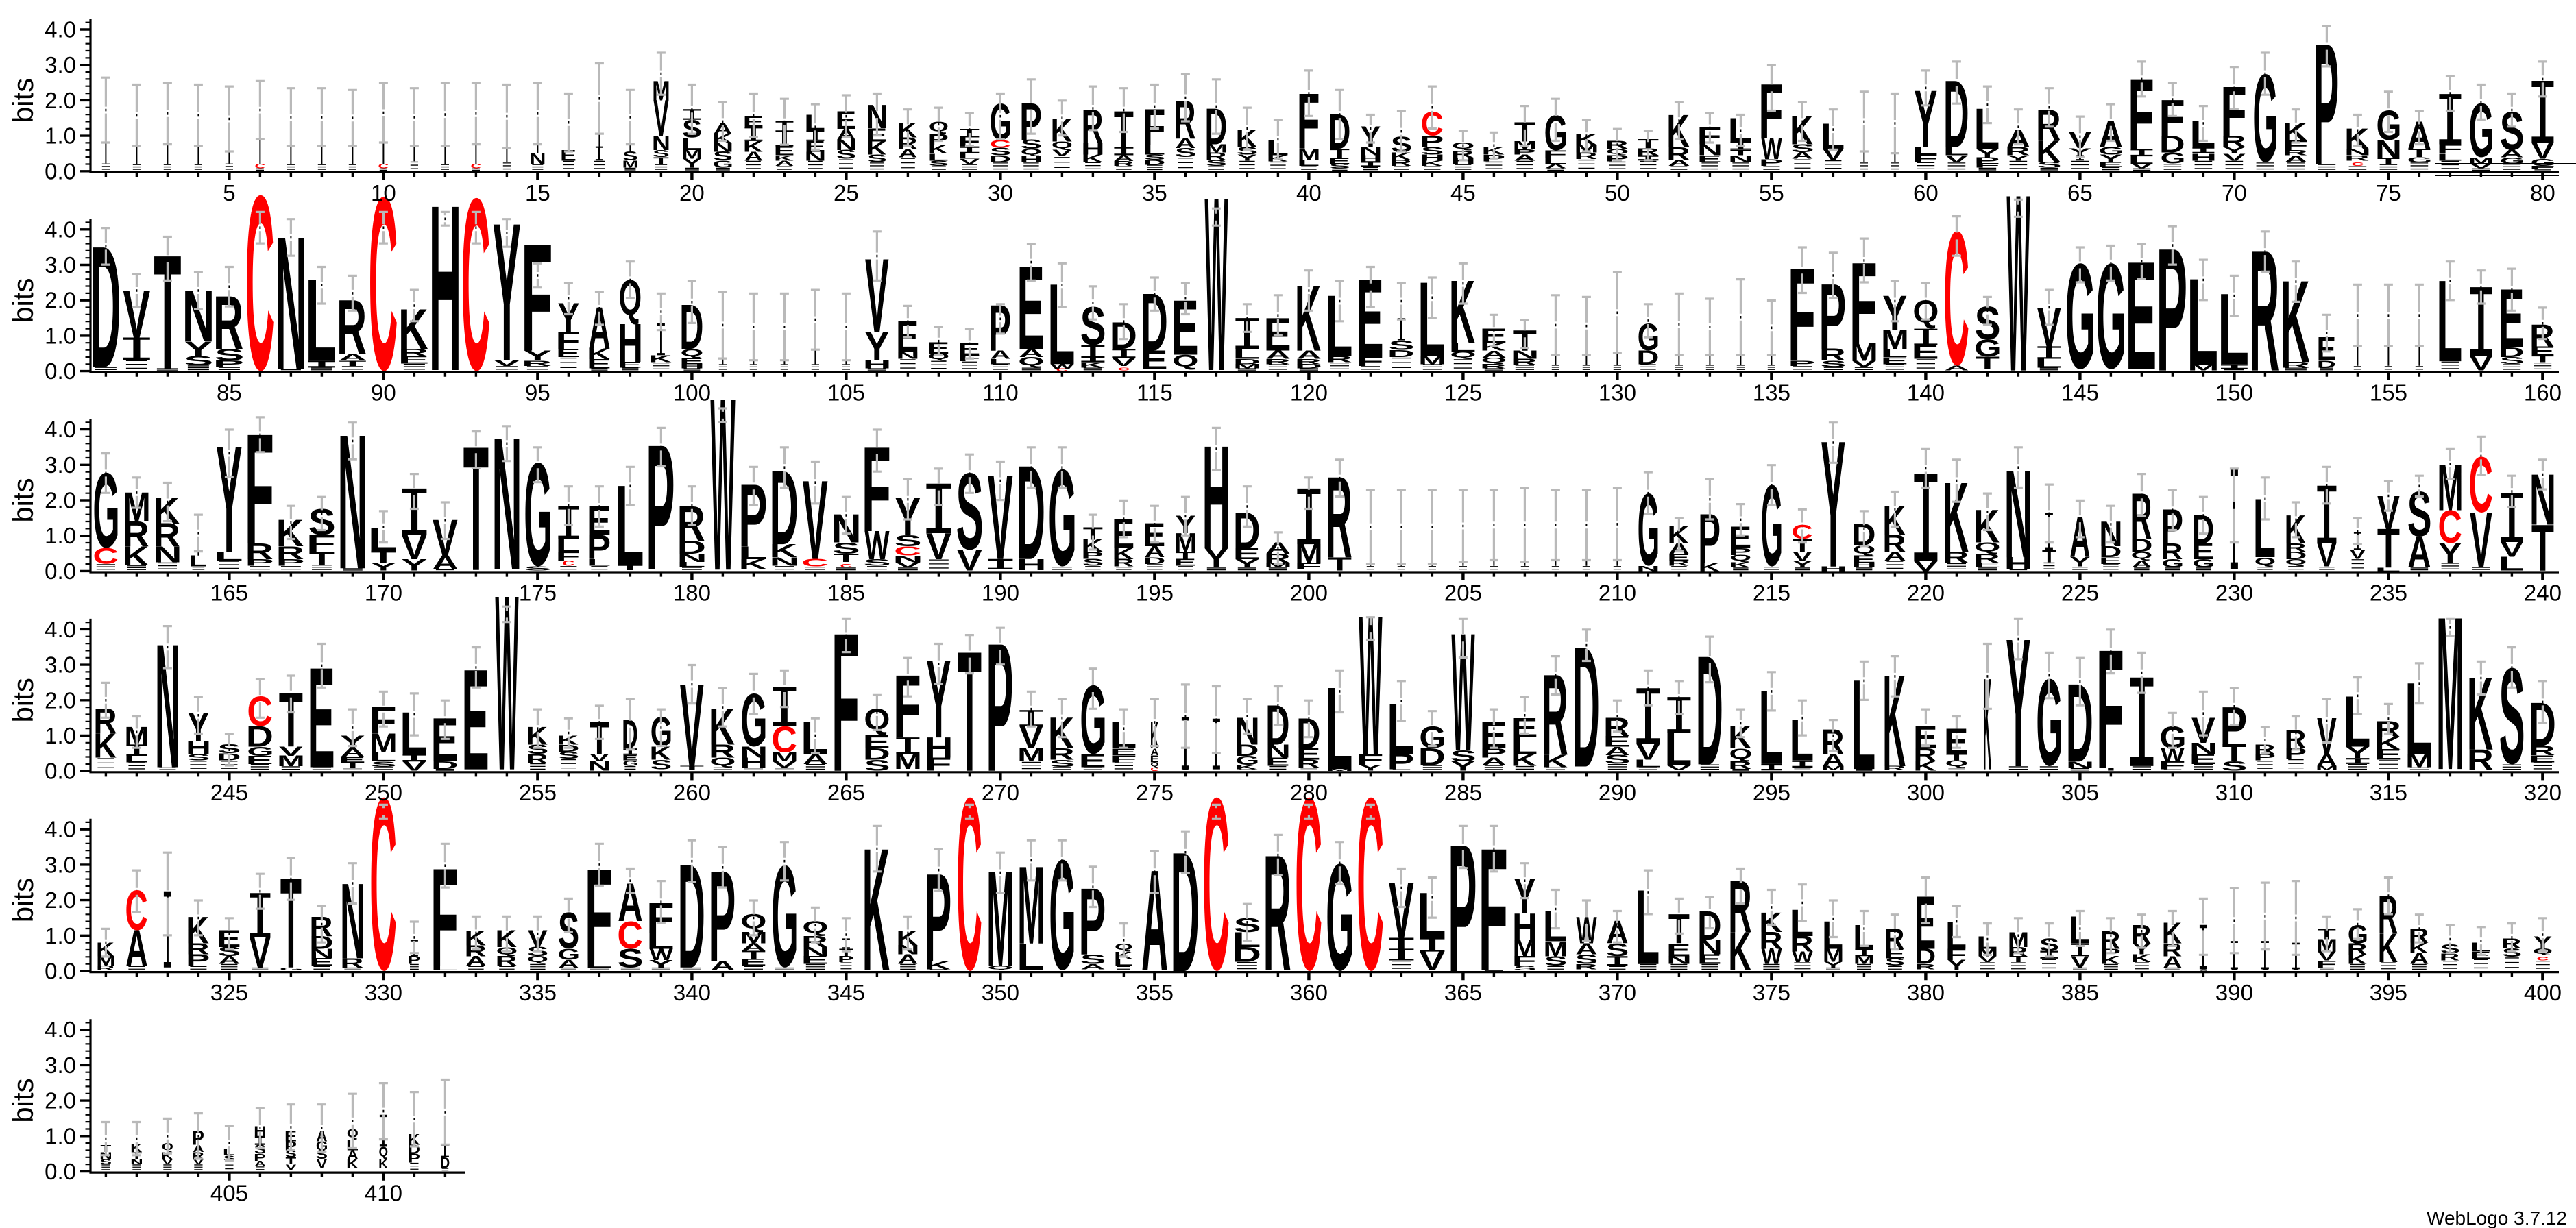  What do you see at coordinates (2204, 563) in the screenshot?
I see `svg-text: G` at bounding box center [2204, 563].